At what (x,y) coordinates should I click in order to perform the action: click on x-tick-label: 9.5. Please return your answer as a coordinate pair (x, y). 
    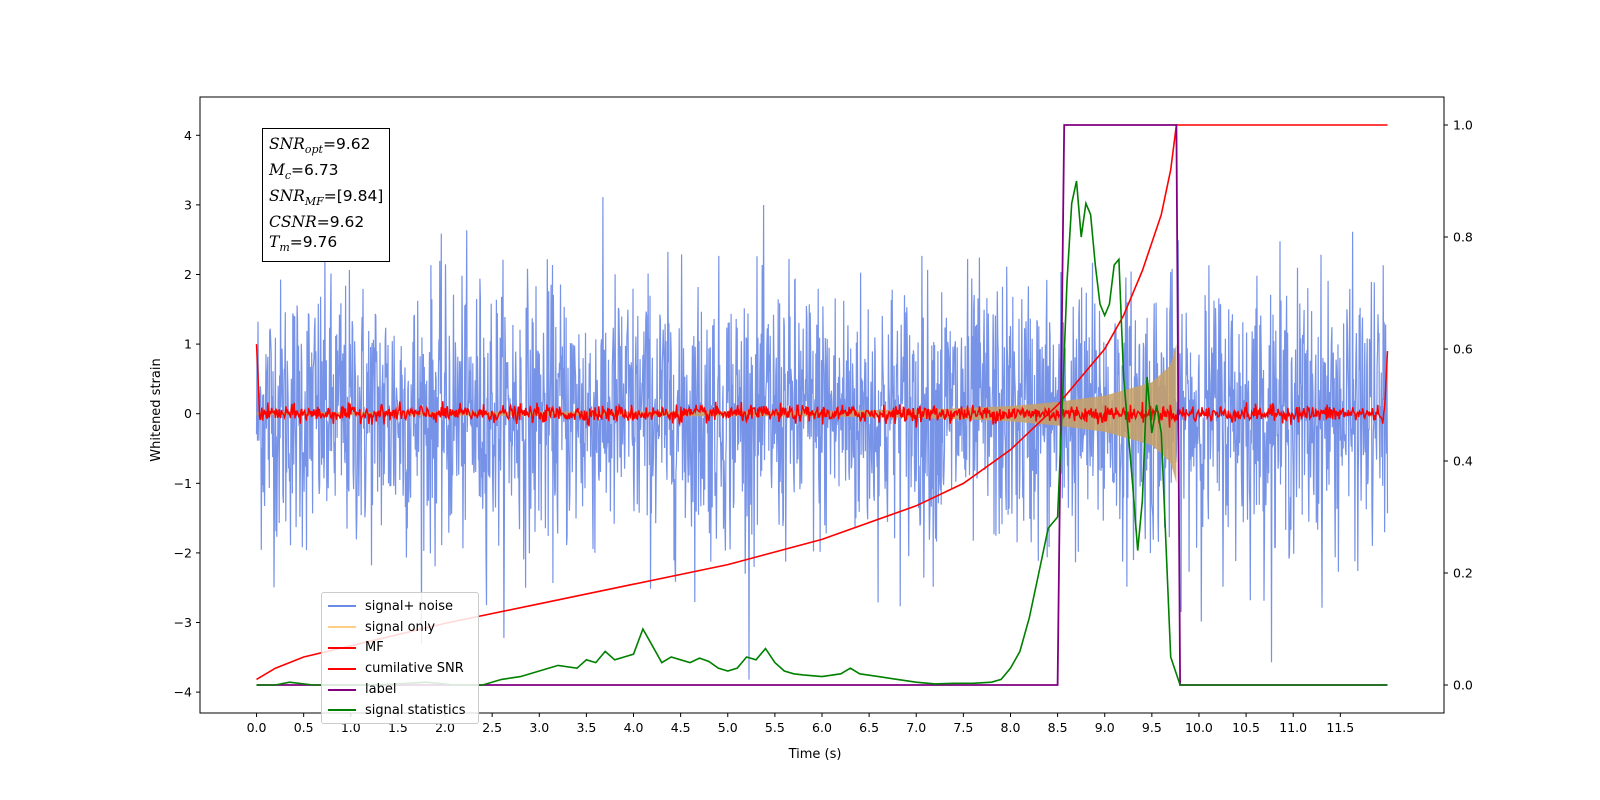
    Looking at the image, I should click on (1152, 727).